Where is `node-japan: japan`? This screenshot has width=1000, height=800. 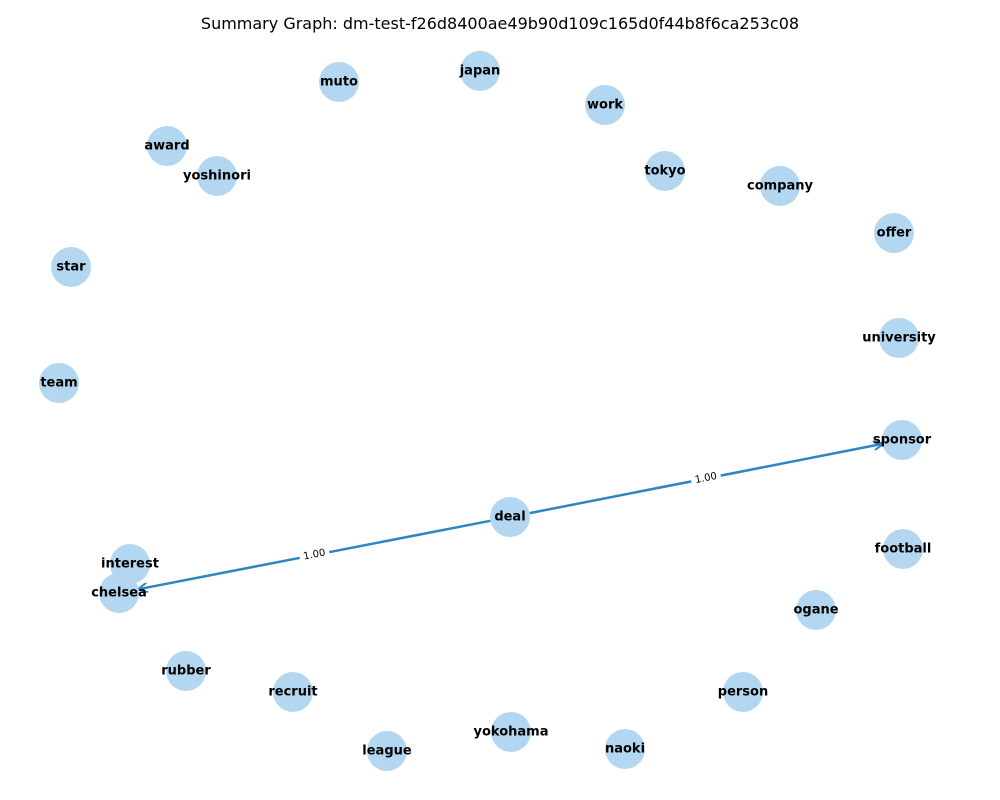 node-japan: japan is located at coordinates (480, 71).